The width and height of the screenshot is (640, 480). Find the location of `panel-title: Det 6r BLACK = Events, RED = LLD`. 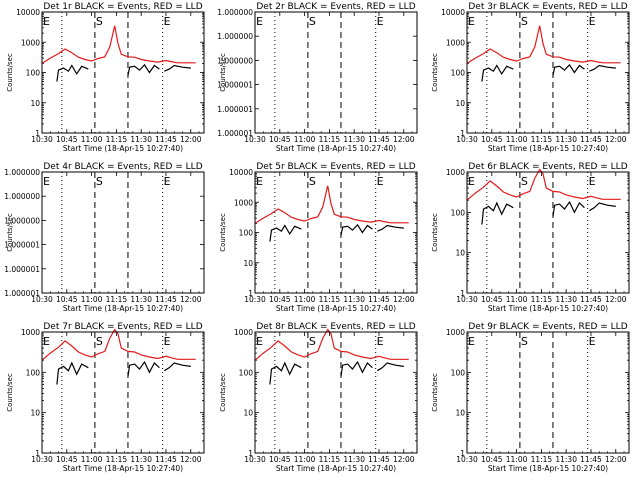

panel-title: Det 6r BLACK = Events, RED = LLD is located at coordinates (547, 167).